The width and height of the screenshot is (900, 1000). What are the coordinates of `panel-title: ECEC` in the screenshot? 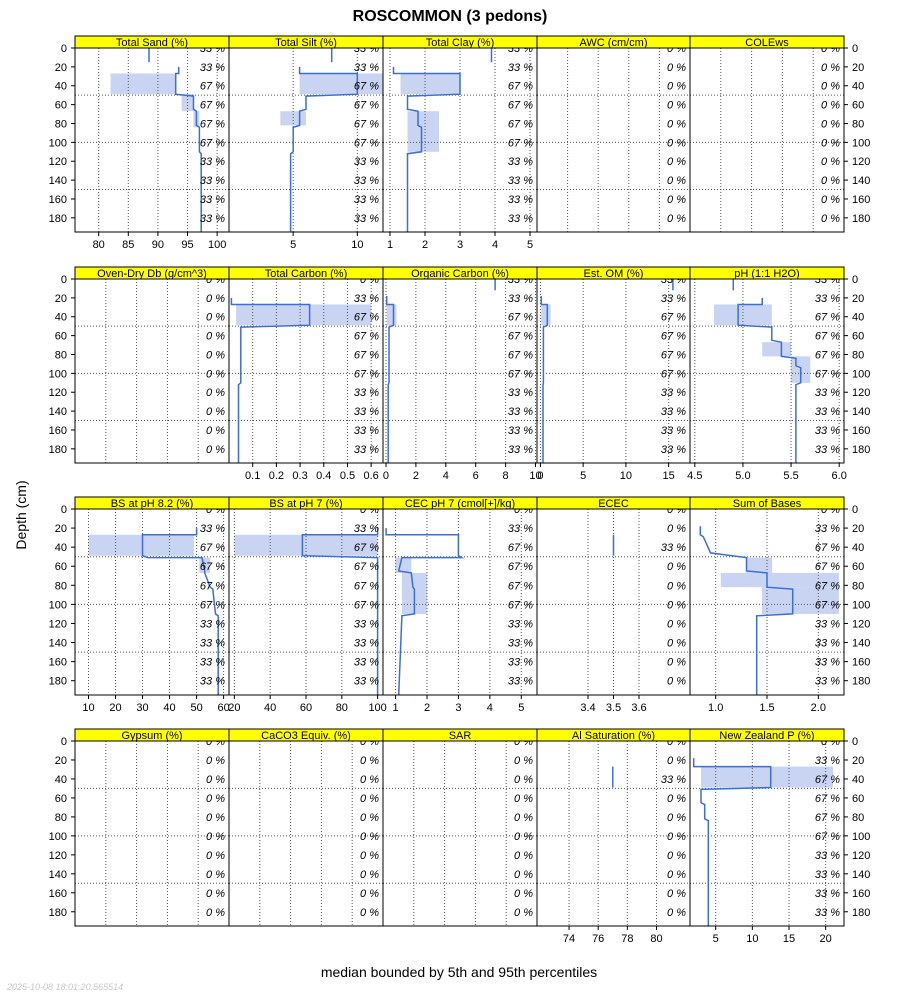 It's located at (613, 504).